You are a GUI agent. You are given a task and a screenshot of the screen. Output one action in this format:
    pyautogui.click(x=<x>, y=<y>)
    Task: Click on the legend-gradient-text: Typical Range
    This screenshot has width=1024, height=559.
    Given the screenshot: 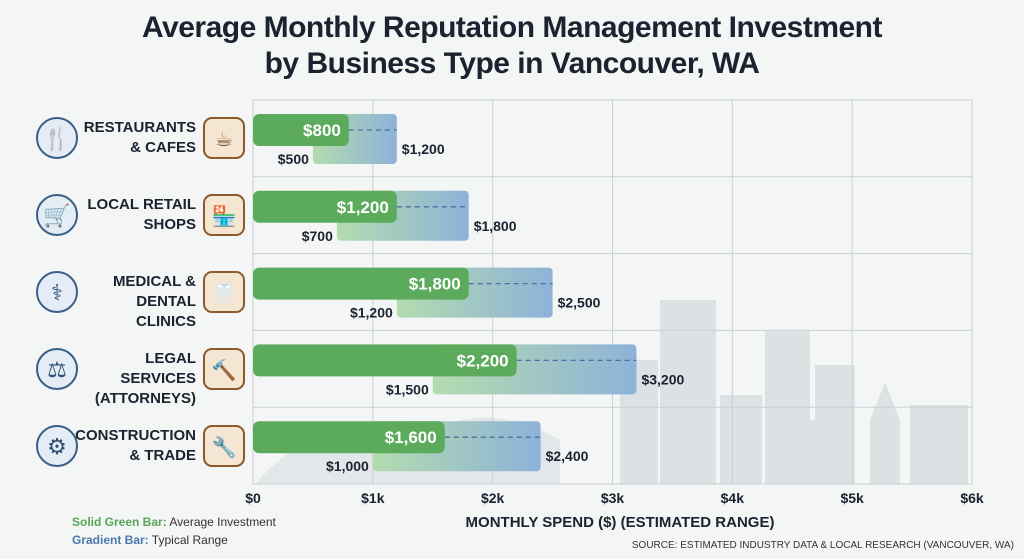 What is the action you would take?
    pyautogui.click(x=188, y=540)
    